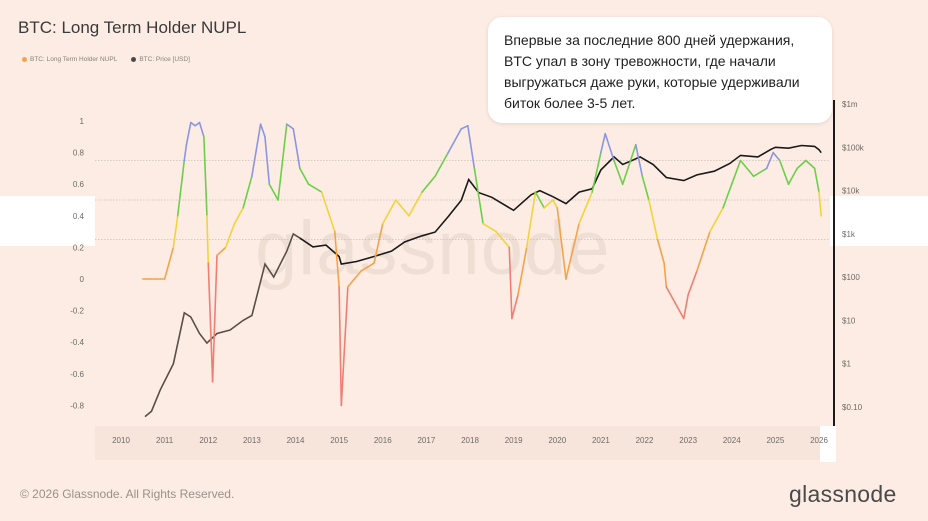 The height and width of the screenshot is (521, 928). Describe the element at coordinates (843, 494) in the screenshot. I see `brand-logo: glassnode` at that location.